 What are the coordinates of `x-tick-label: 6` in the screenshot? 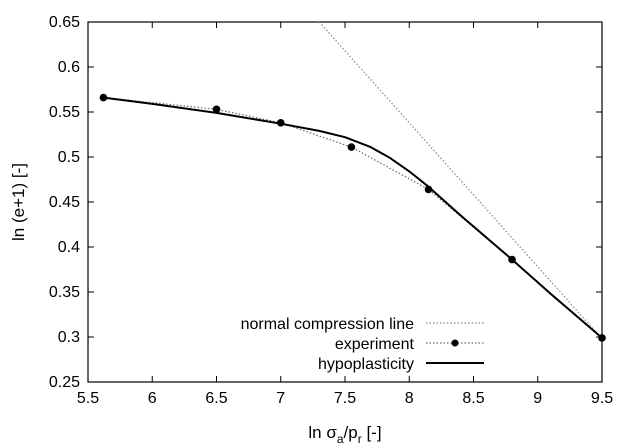 It's located at (152, 398).